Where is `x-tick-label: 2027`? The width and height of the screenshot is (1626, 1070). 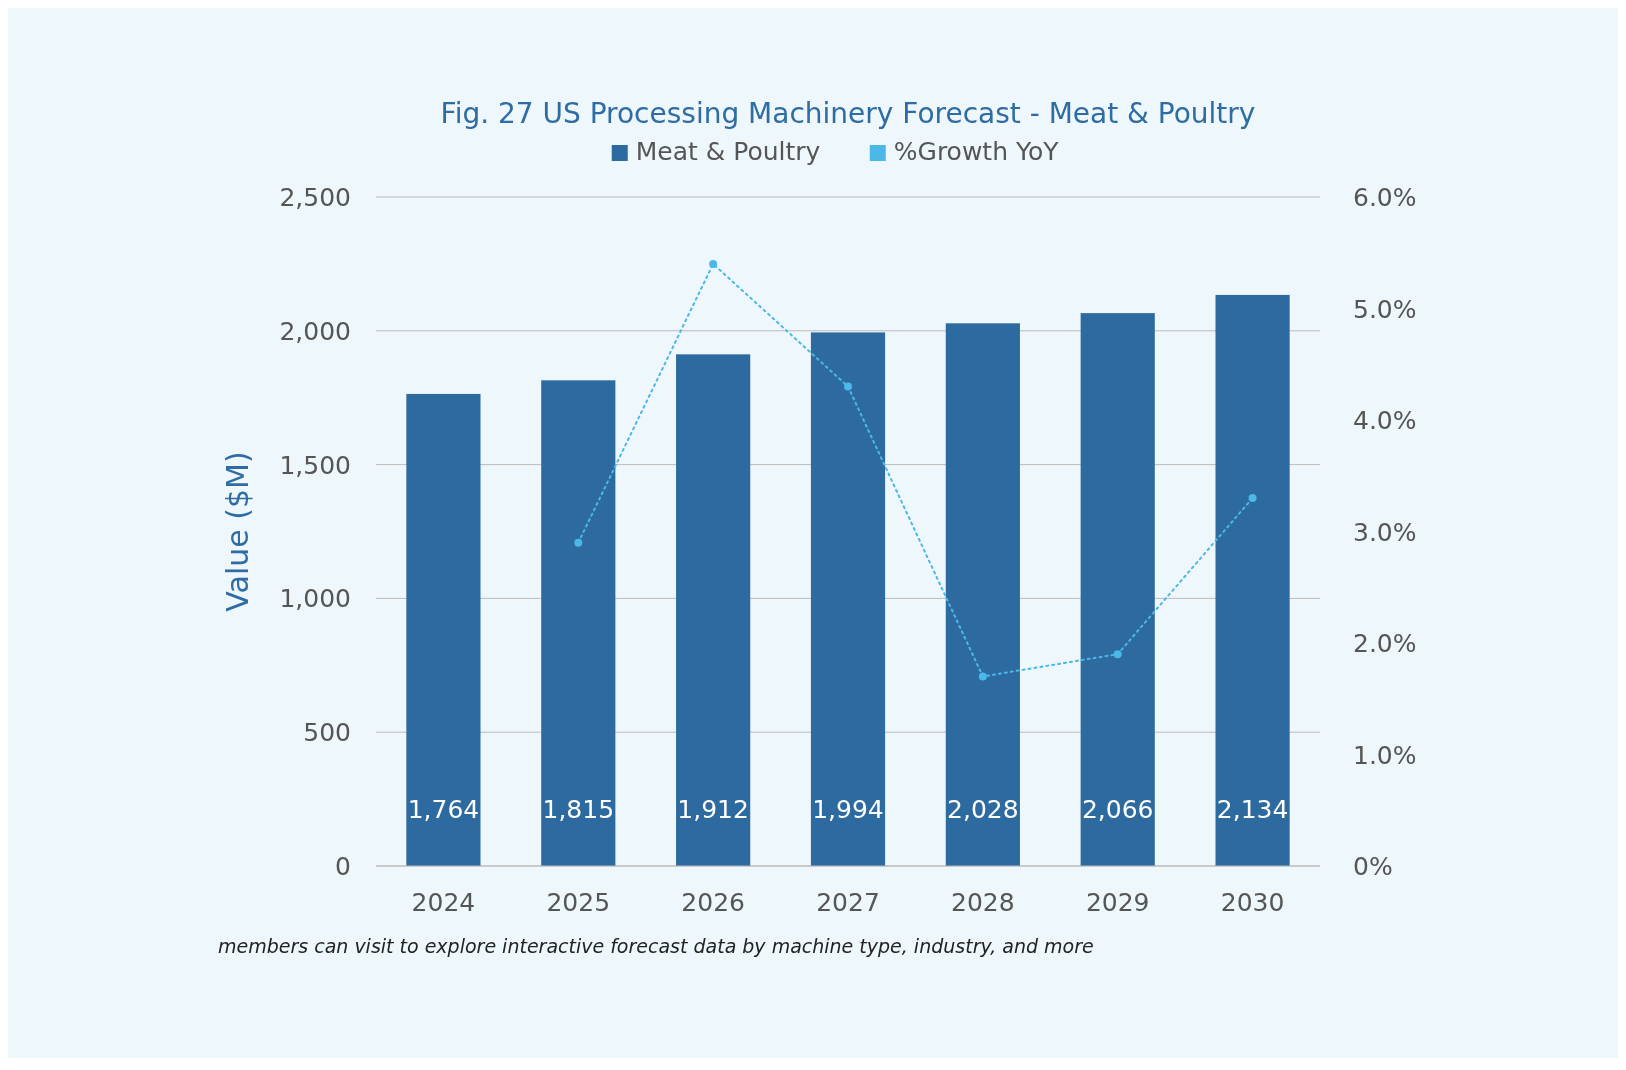 x-tick-label: 2027 is located at coordinates (848, 902).